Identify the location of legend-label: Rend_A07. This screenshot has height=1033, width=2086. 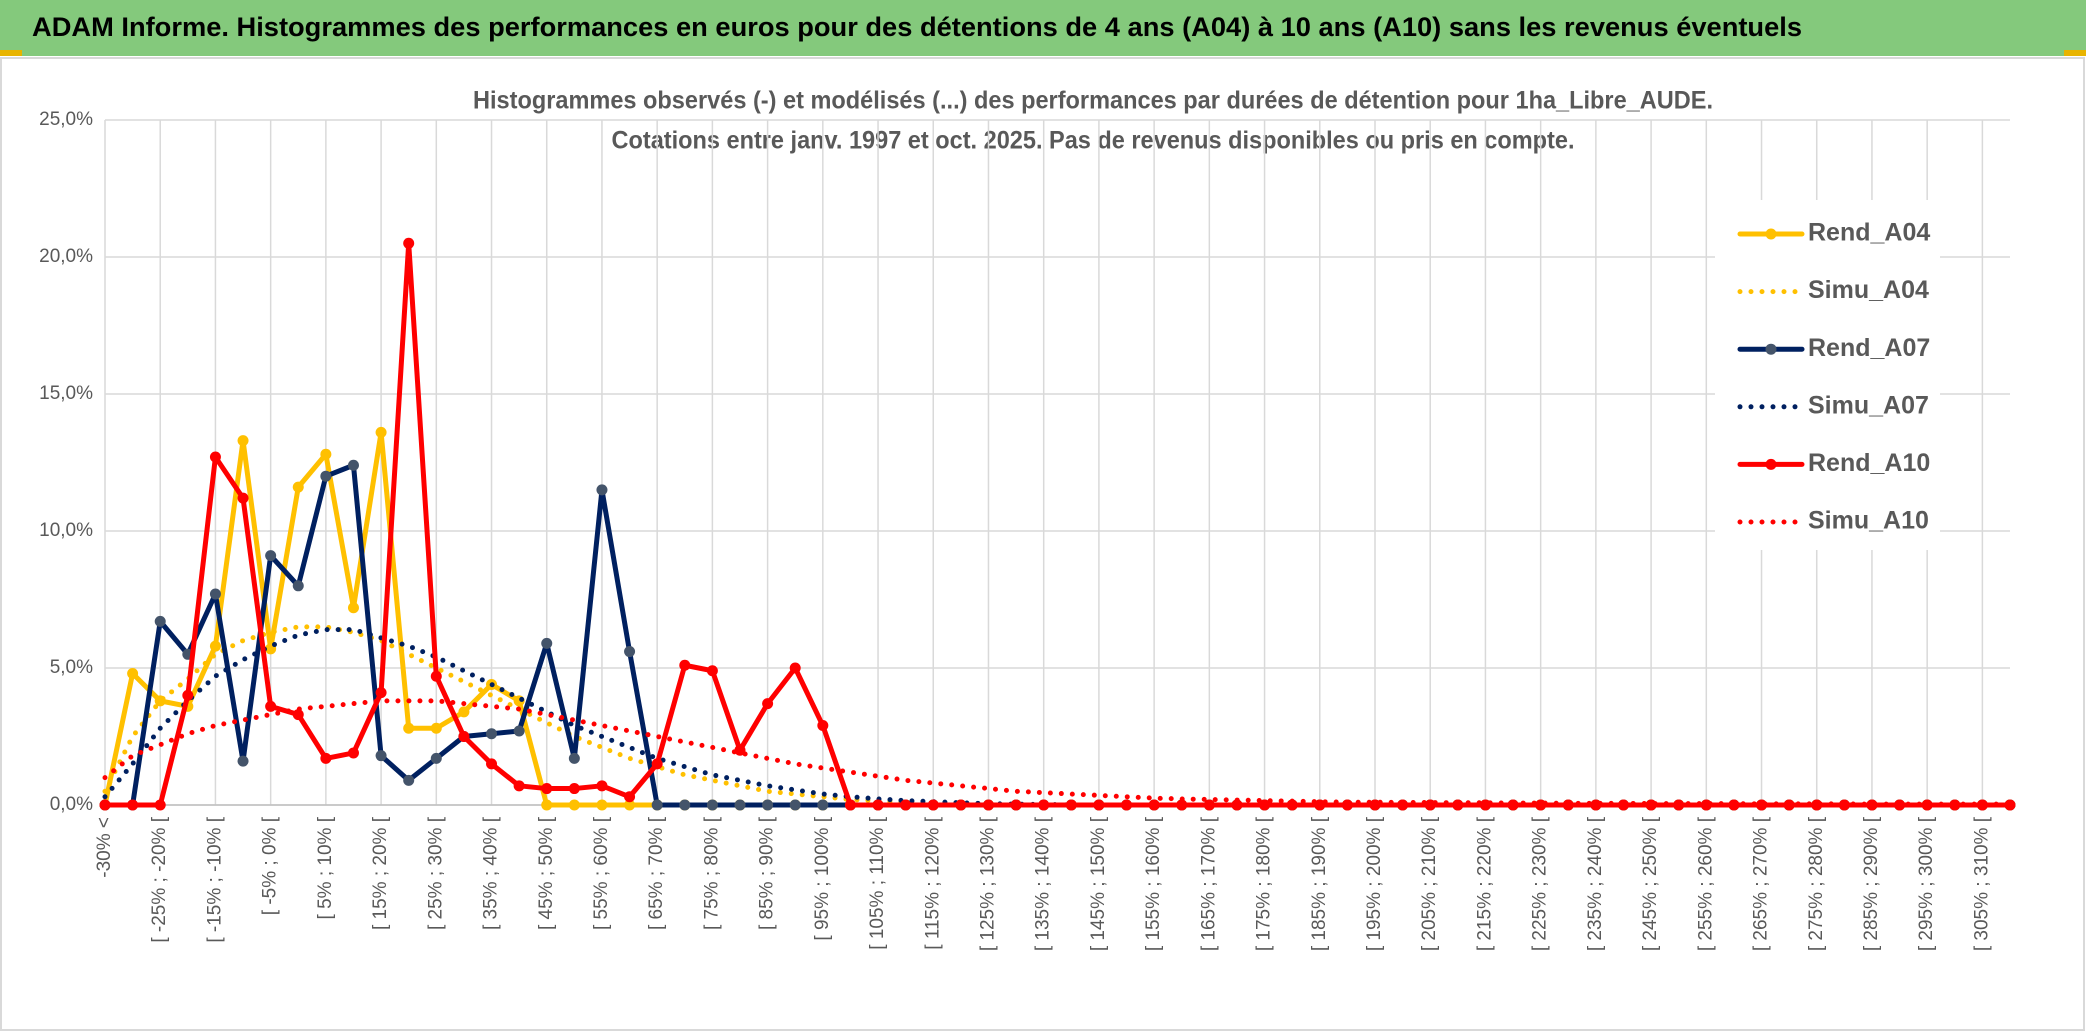
(1869, 348).